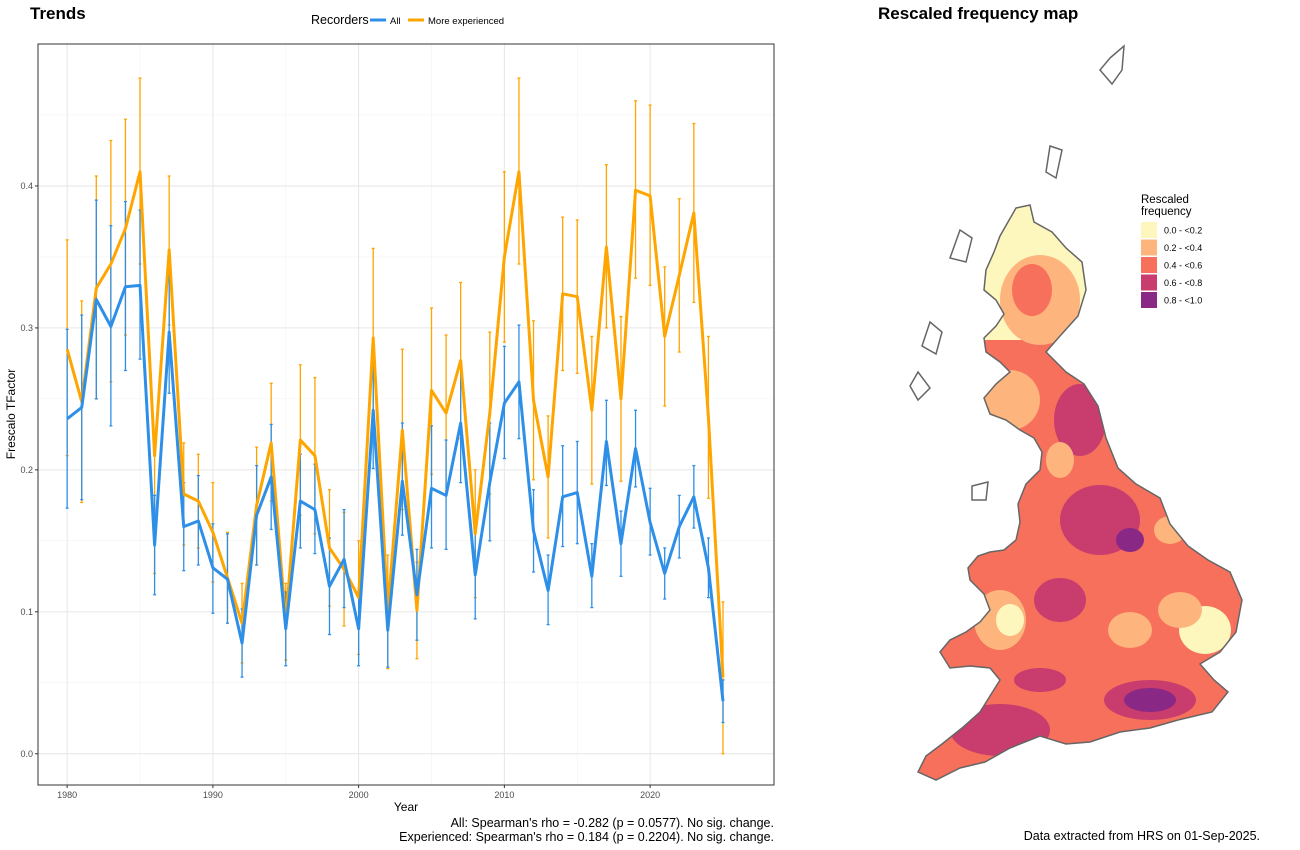  Describe the element at coordinates (1183, 301) in the screenshot. I see `map-legend-label: 0.8 - <1.0` at that location.